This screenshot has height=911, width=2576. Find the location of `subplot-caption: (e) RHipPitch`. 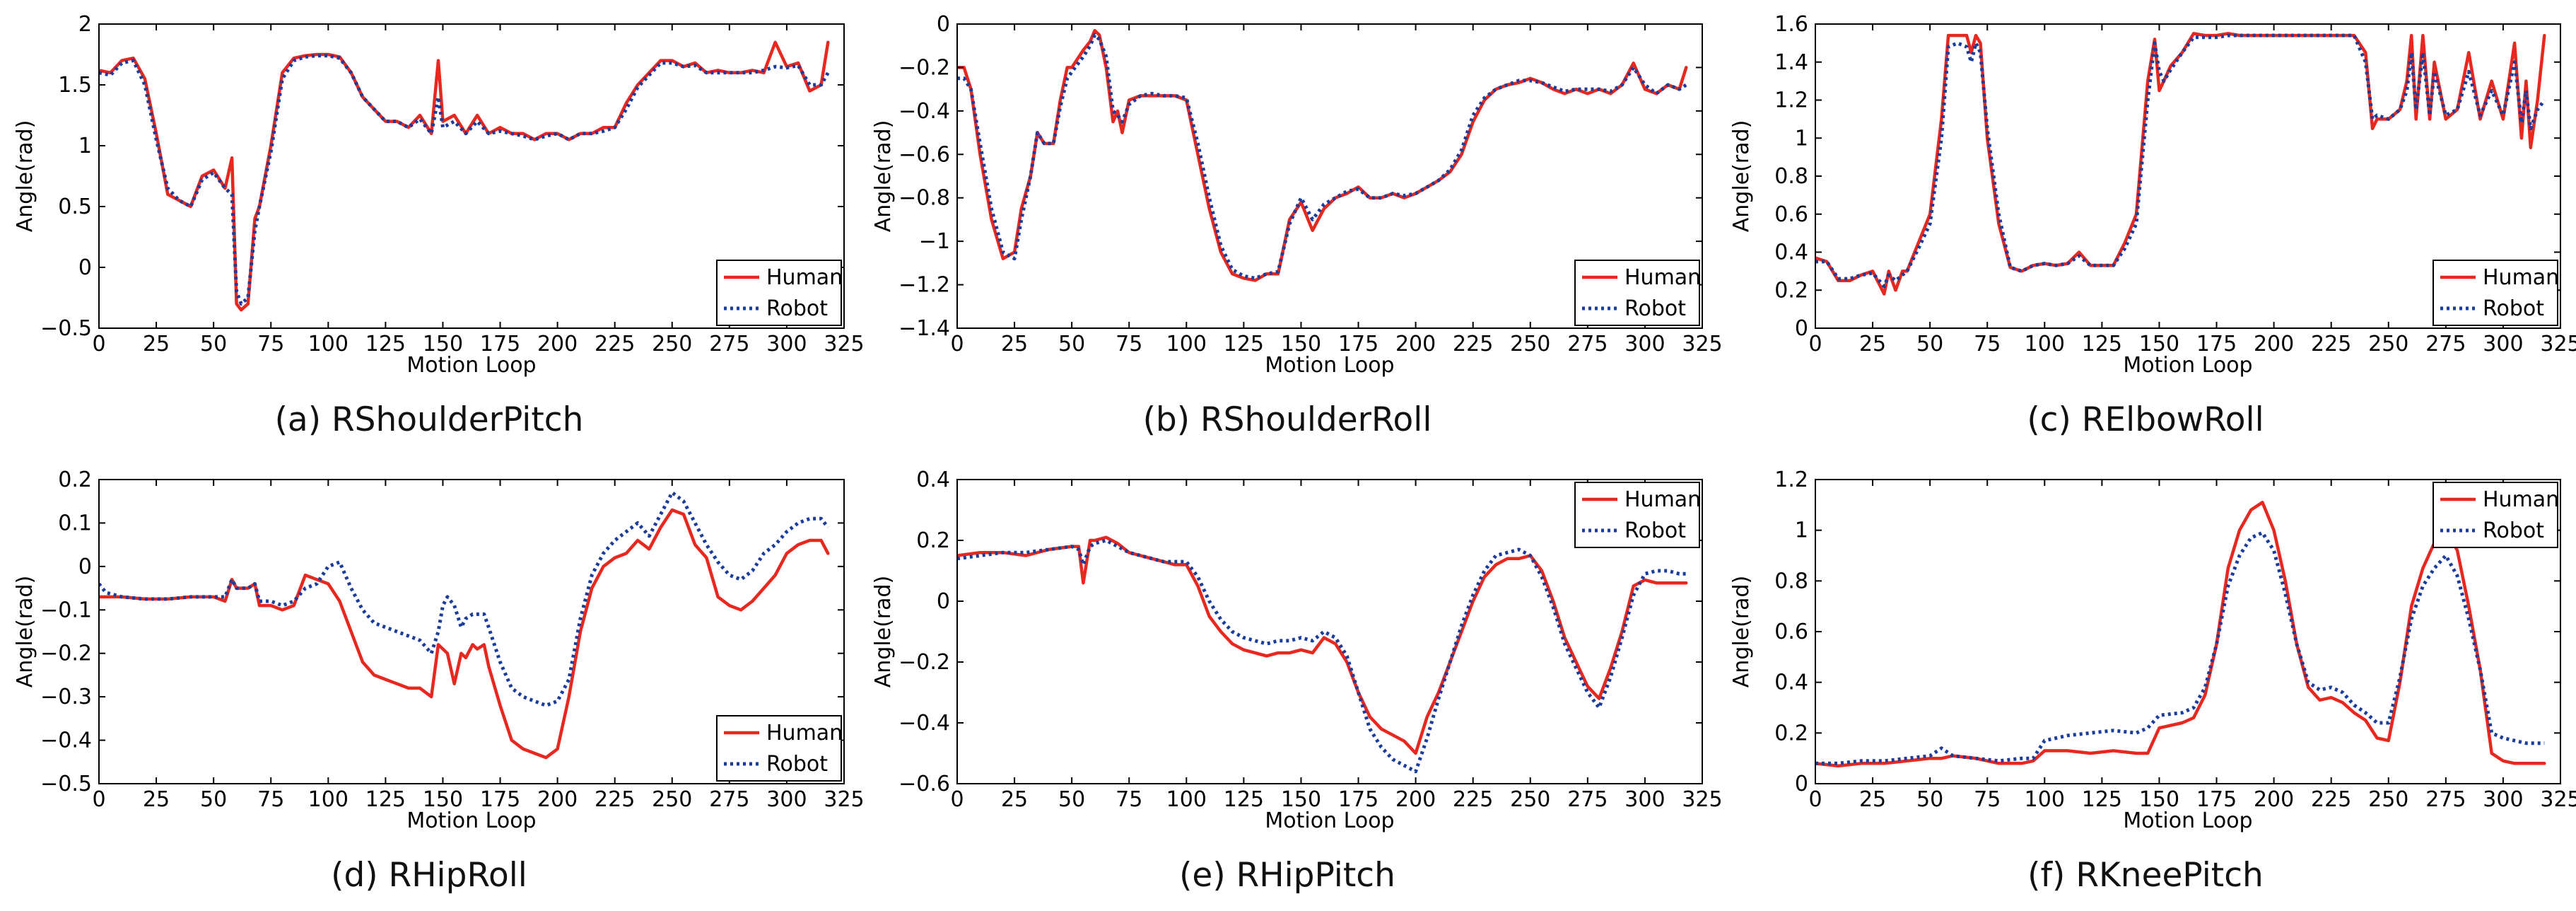

subplot-caption: (e) RHipPitch is located at coordinates (1287, 875).